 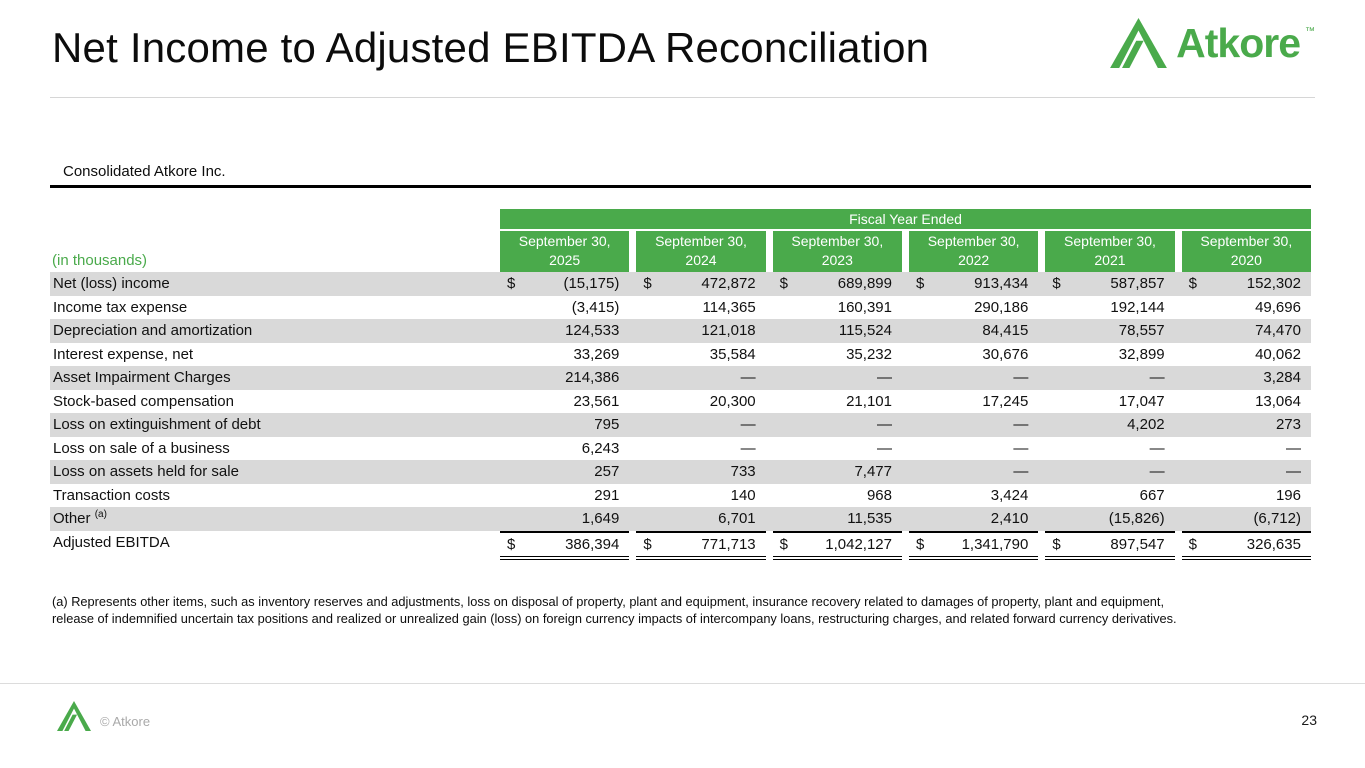 What do you see at coordinates (1136, 518) in the screenshot?
I see `value-cell: (15,826)` at bounding box center [1136, 518].